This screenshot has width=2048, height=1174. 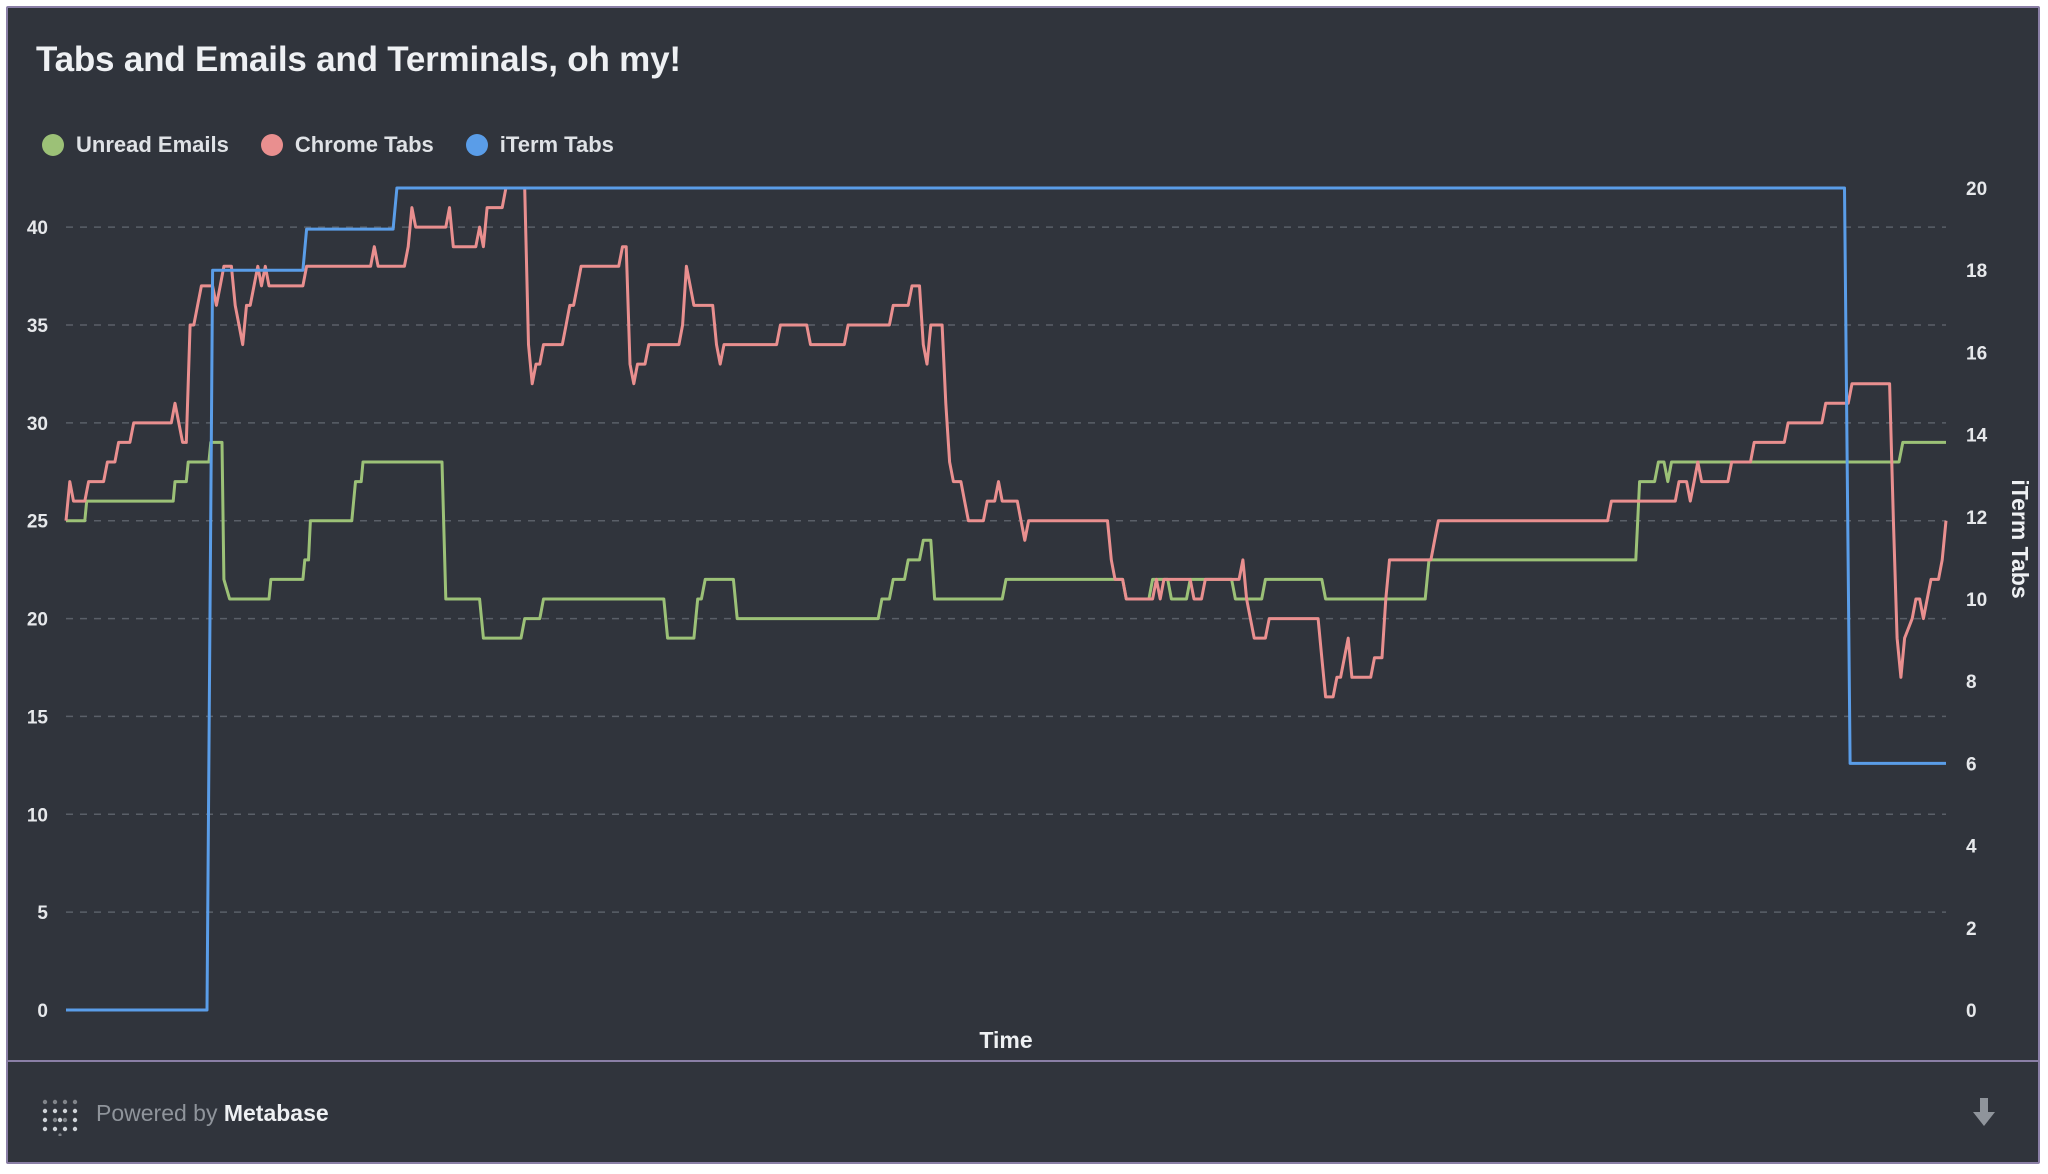 What do you see at coordinates (358, 59) in the screenshot?
I see `chart-title: Tabs and Emails and Terminals, oh my!` at bounding box center [358, 59].